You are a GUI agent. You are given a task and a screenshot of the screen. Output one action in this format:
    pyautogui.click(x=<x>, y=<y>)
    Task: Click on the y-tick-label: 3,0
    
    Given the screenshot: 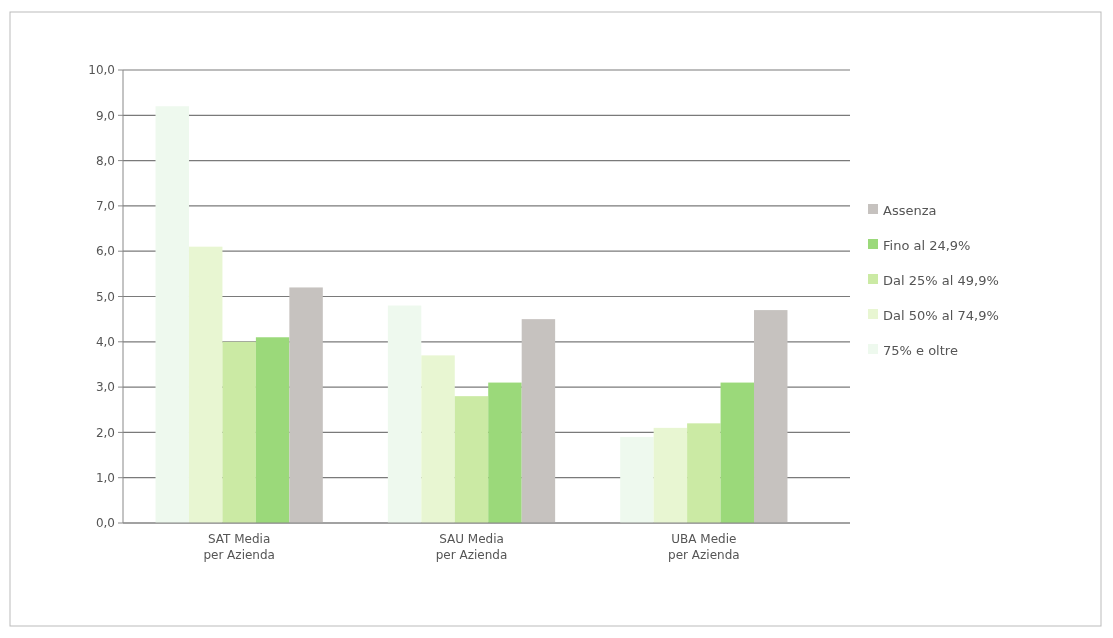 What is the action you would take?
    pyautogui.click(x=105, y=387)
    